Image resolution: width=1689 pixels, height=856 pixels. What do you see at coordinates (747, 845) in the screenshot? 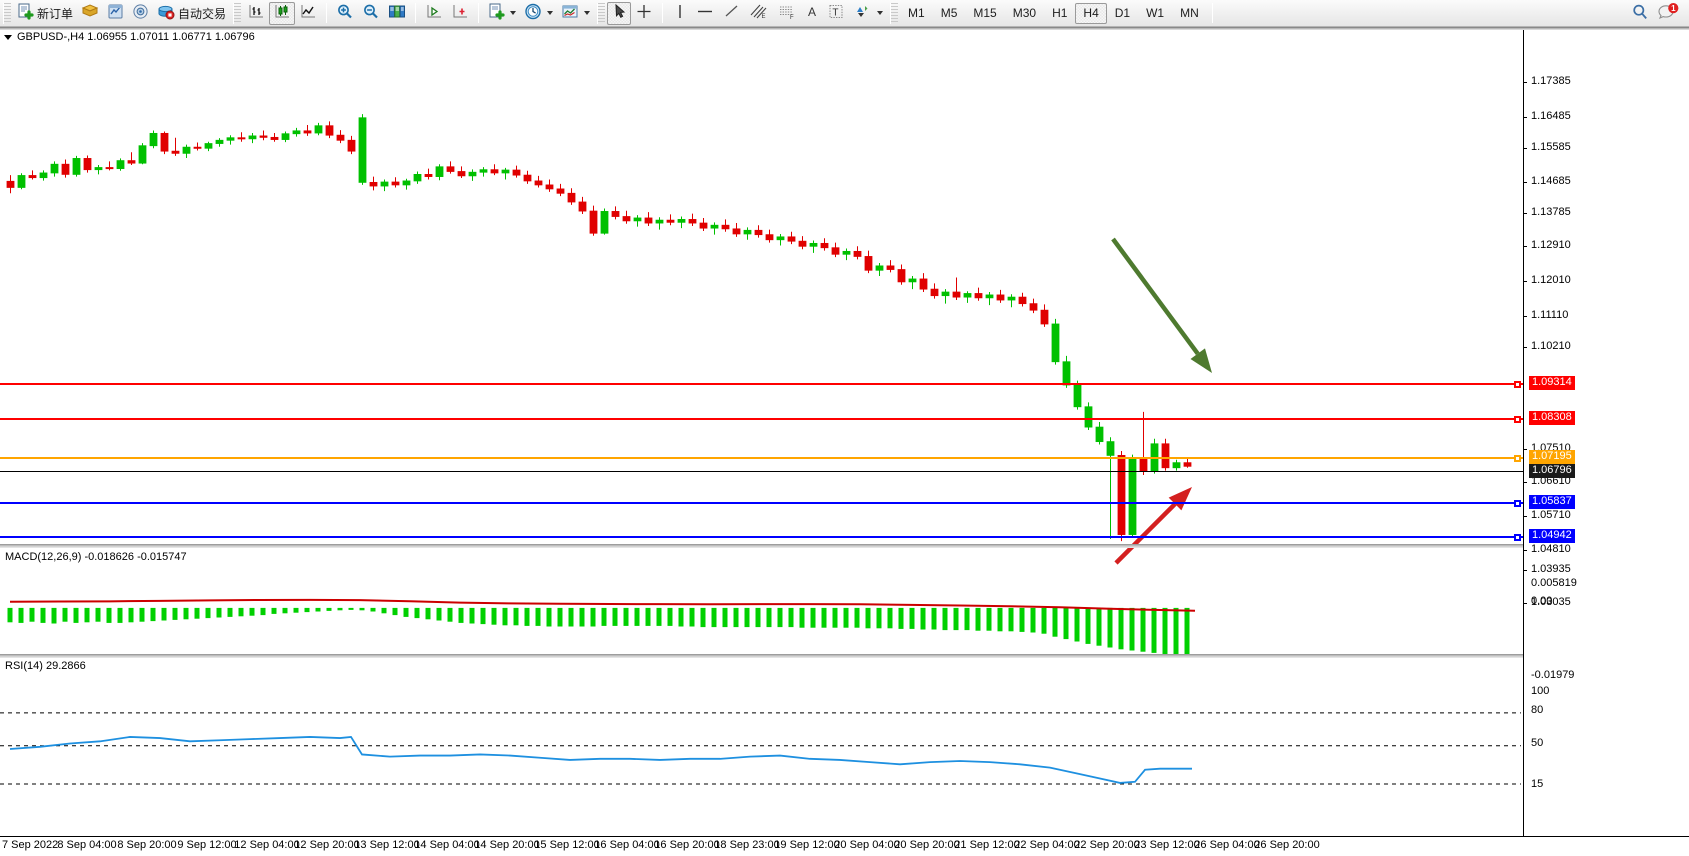
I see `time-axis-label: 18 Sep 23:00` at bounding box center [747, 845].